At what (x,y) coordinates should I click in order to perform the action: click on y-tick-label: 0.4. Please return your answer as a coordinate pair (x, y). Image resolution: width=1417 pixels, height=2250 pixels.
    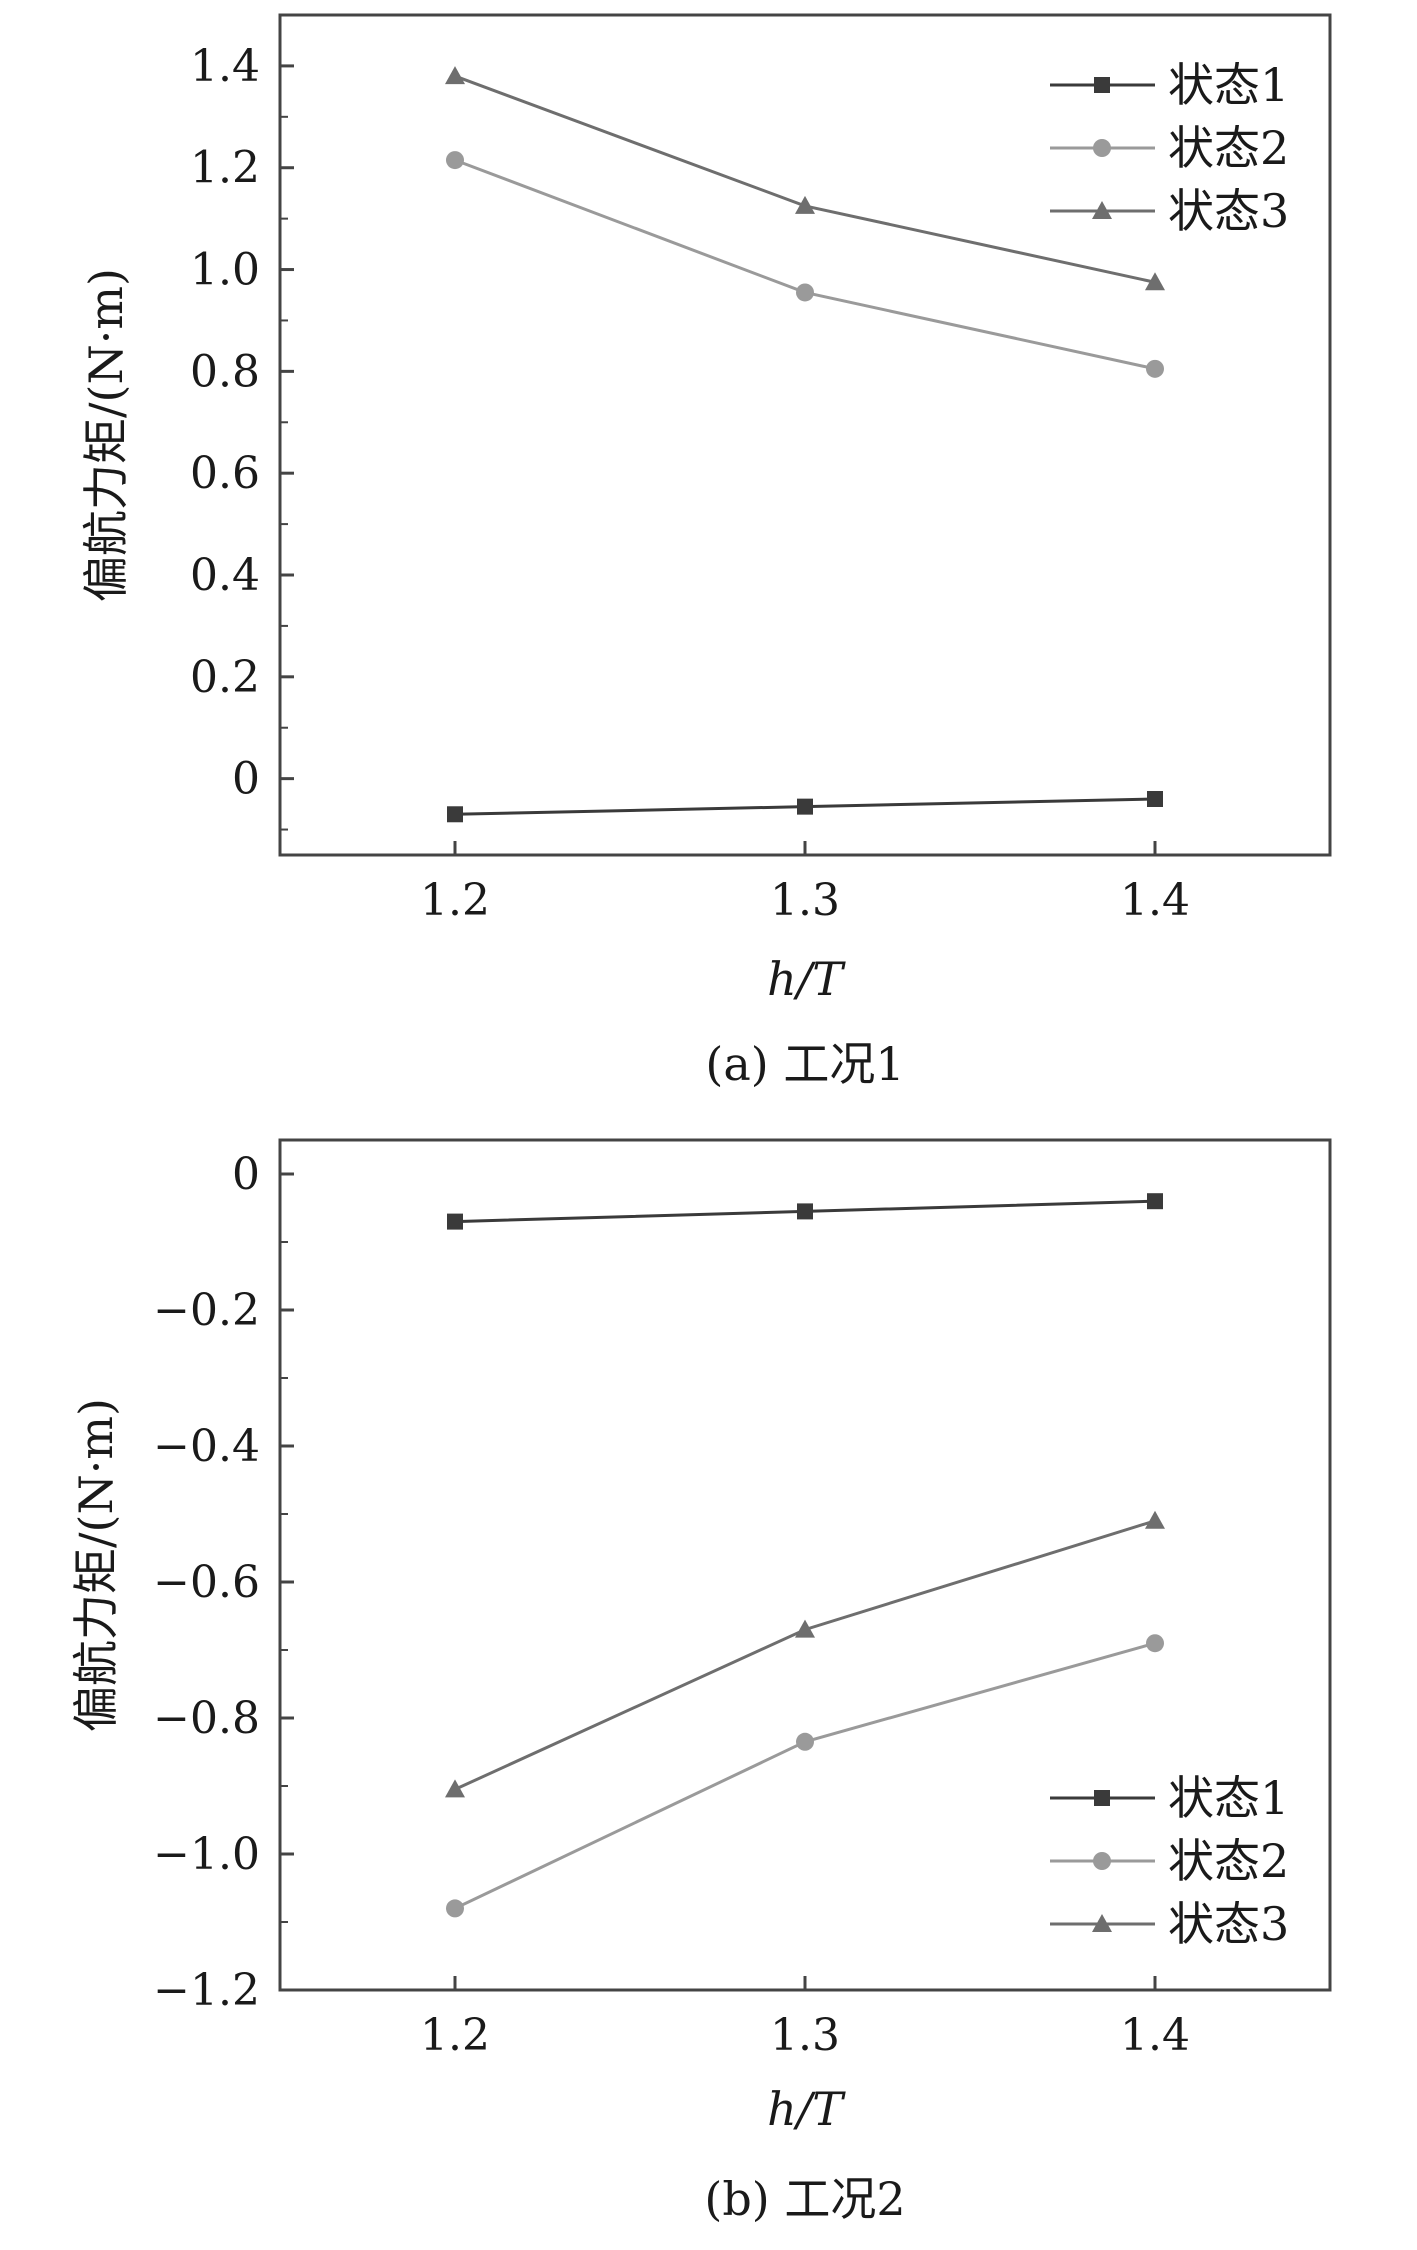
    Looking at the image, I should click on (225, 575).